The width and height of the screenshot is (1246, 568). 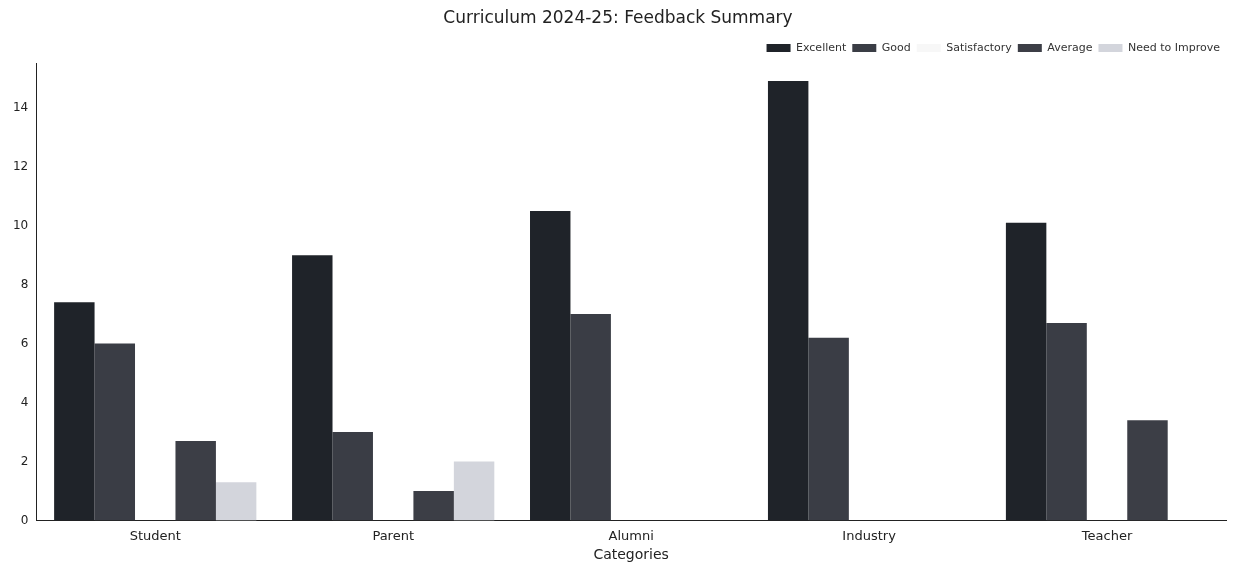 What do you see at coordinates (24, 401) in the screenshot?
I see `y-tick-label: 4` at bounding box center [24, 401].